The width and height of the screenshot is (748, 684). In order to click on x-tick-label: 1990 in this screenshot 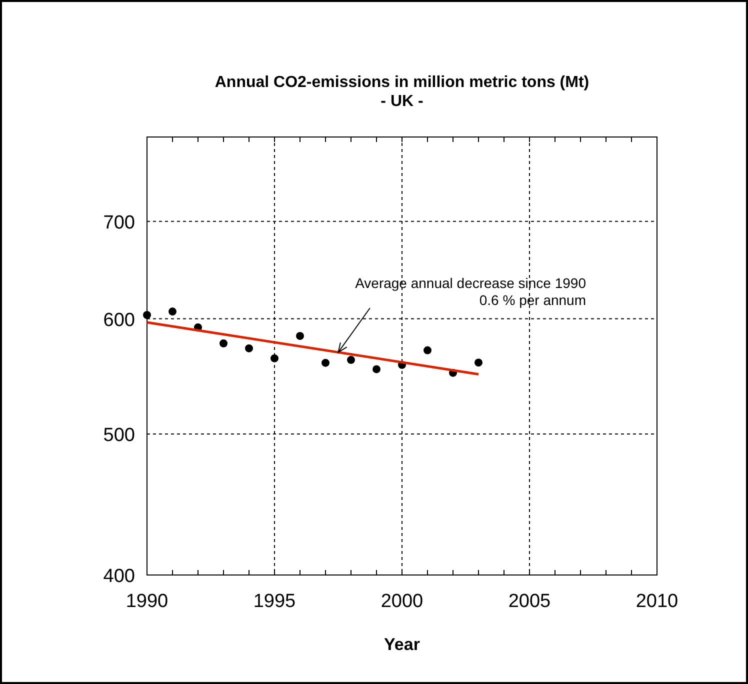, I will do `click(147, 601)`.